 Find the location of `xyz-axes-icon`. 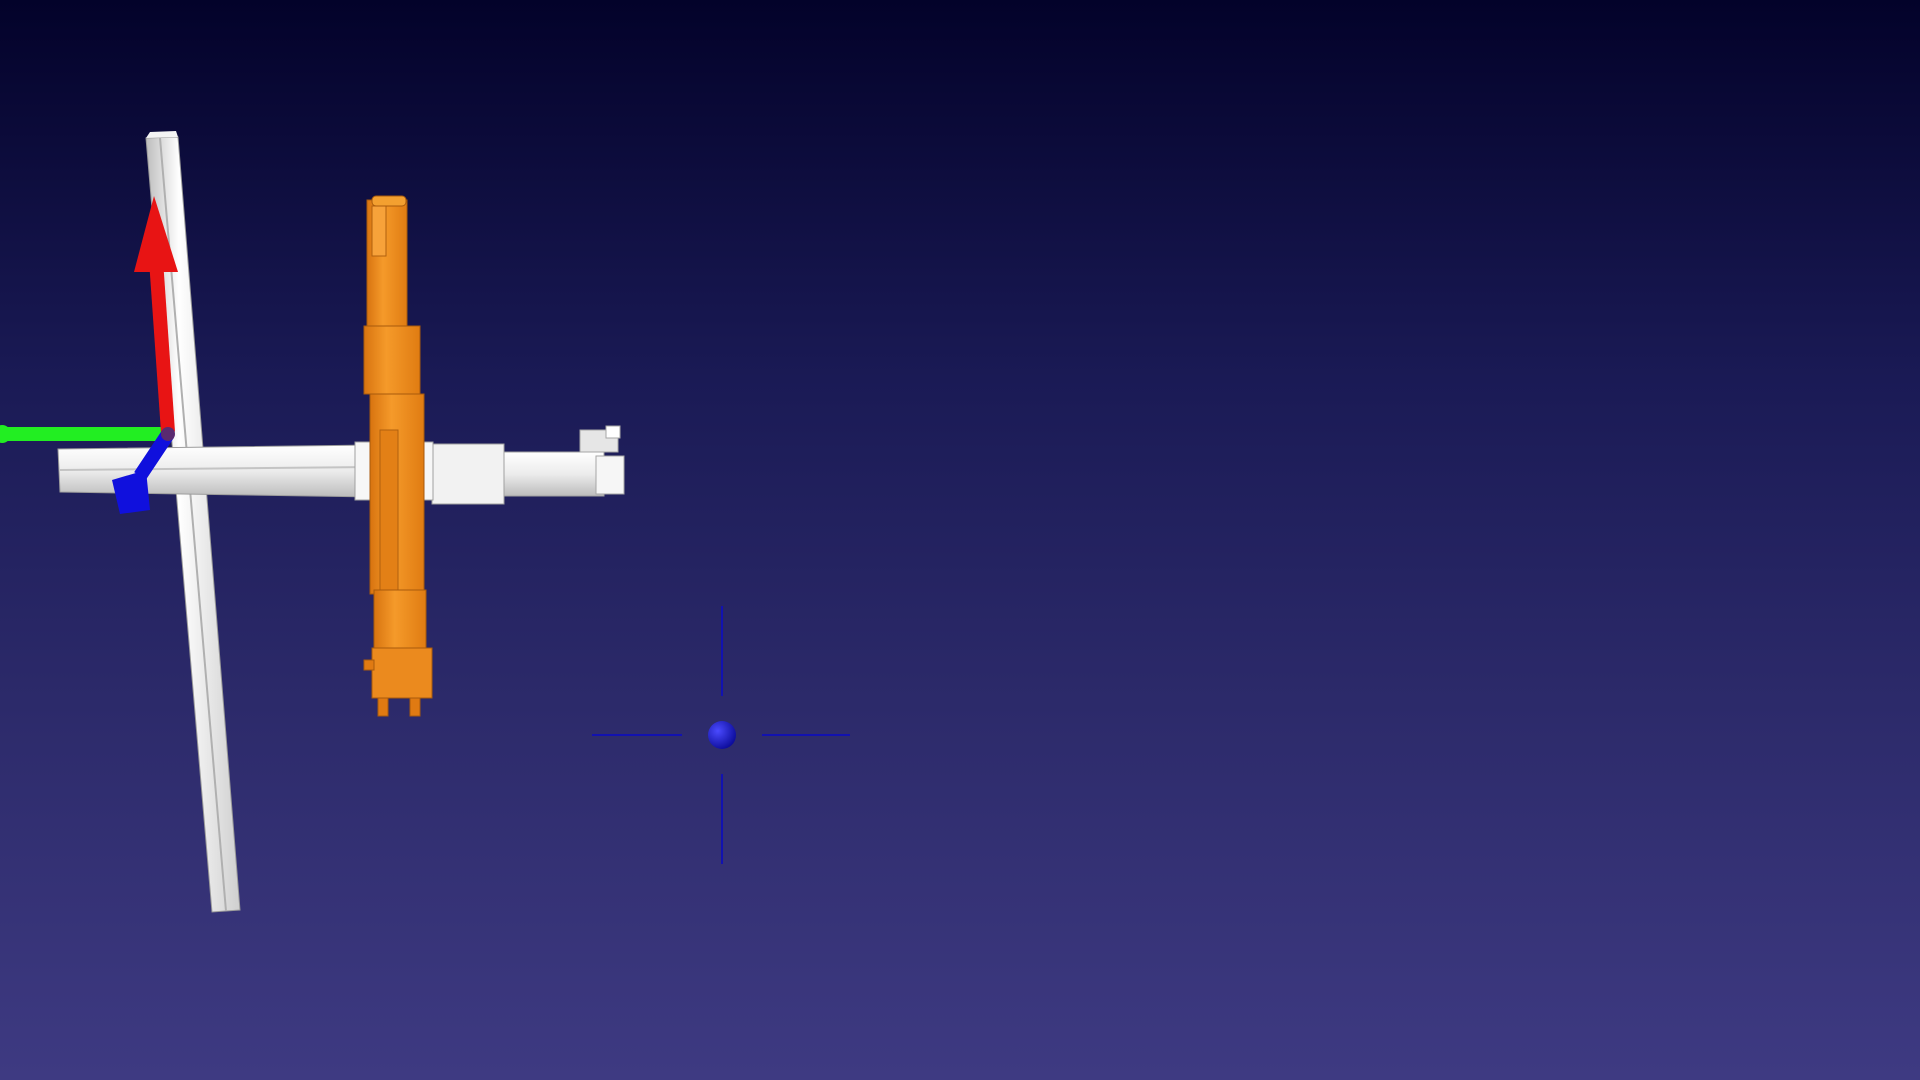

xyz-axes-icon is located at coordinates (89, 355).